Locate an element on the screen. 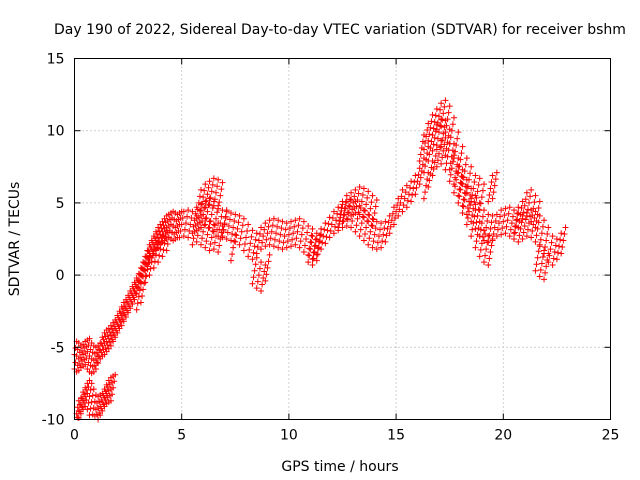  x-tick-label: 5 is located at coordinates (181, 436).